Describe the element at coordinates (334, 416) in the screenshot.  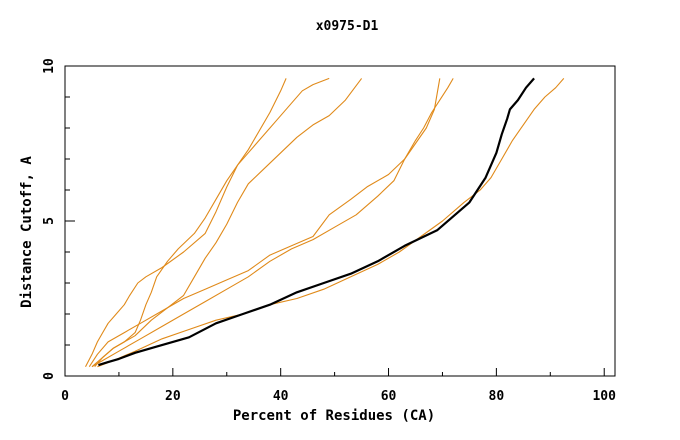
I see `x-axis-label: Percent of Residues (CA)` at that location.